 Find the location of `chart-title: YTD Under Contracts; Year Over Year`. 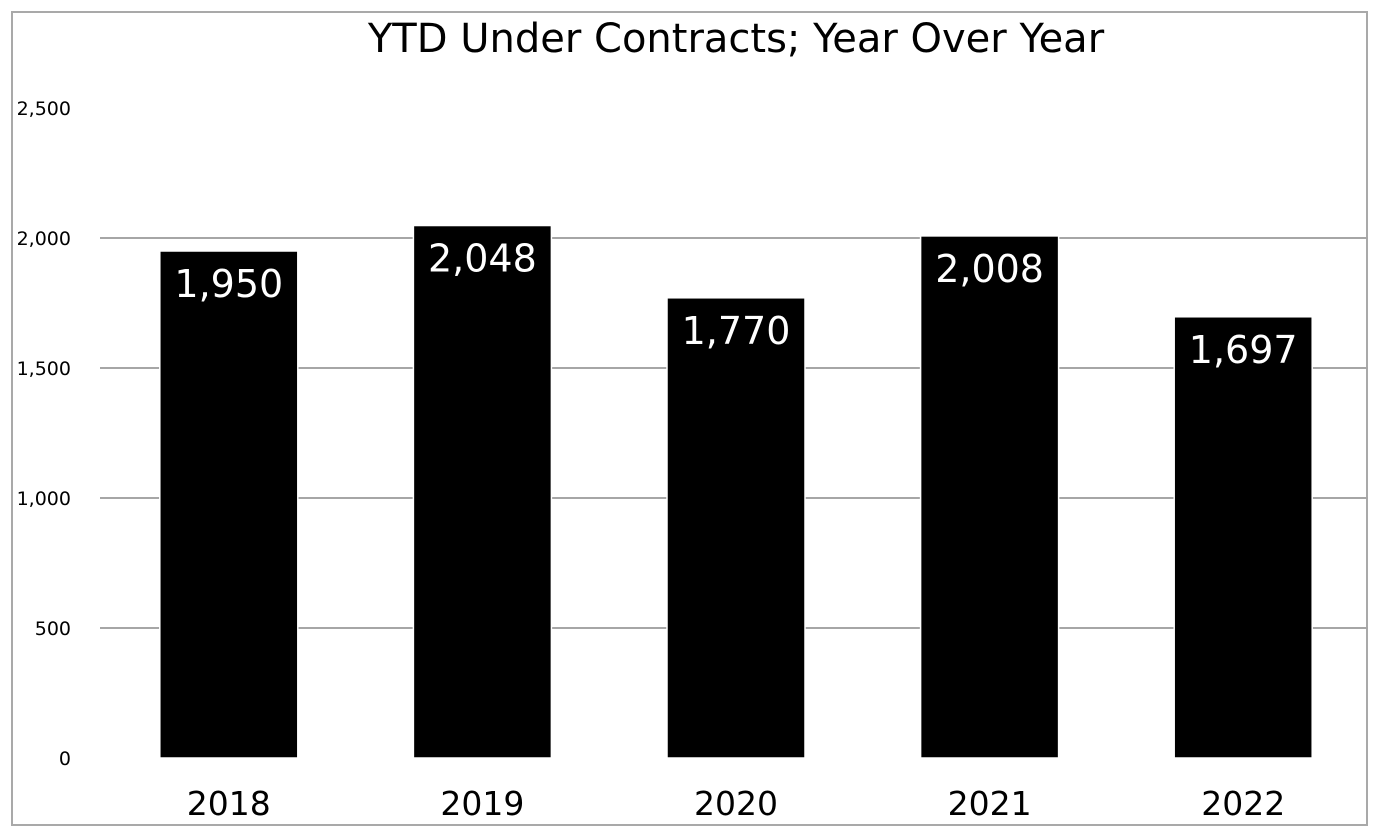

chart-title: YTD Under Contracts; Year Over Year is located at coordinates (736, 39).